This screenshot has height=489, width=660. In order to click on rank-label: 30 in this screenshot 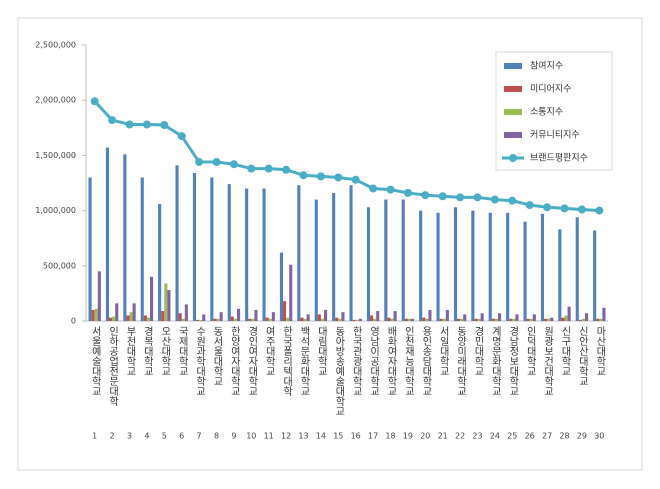, I will do `click(599, 436)`.